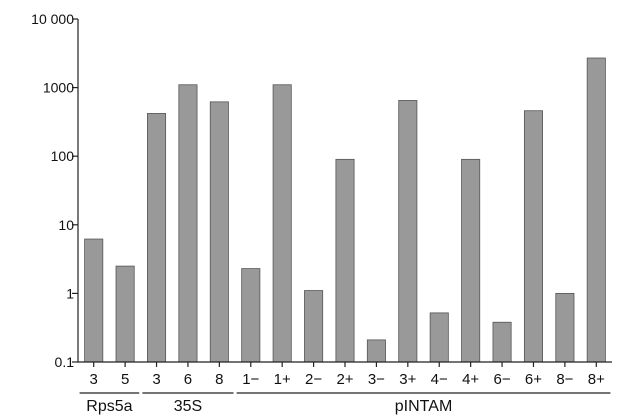 The height and width of the screenshot is (418, 620). What do you see at coordinates (58, 88) in the screenshot?
I see `y-tick-label: 1000` at bounding box center [58, 88].